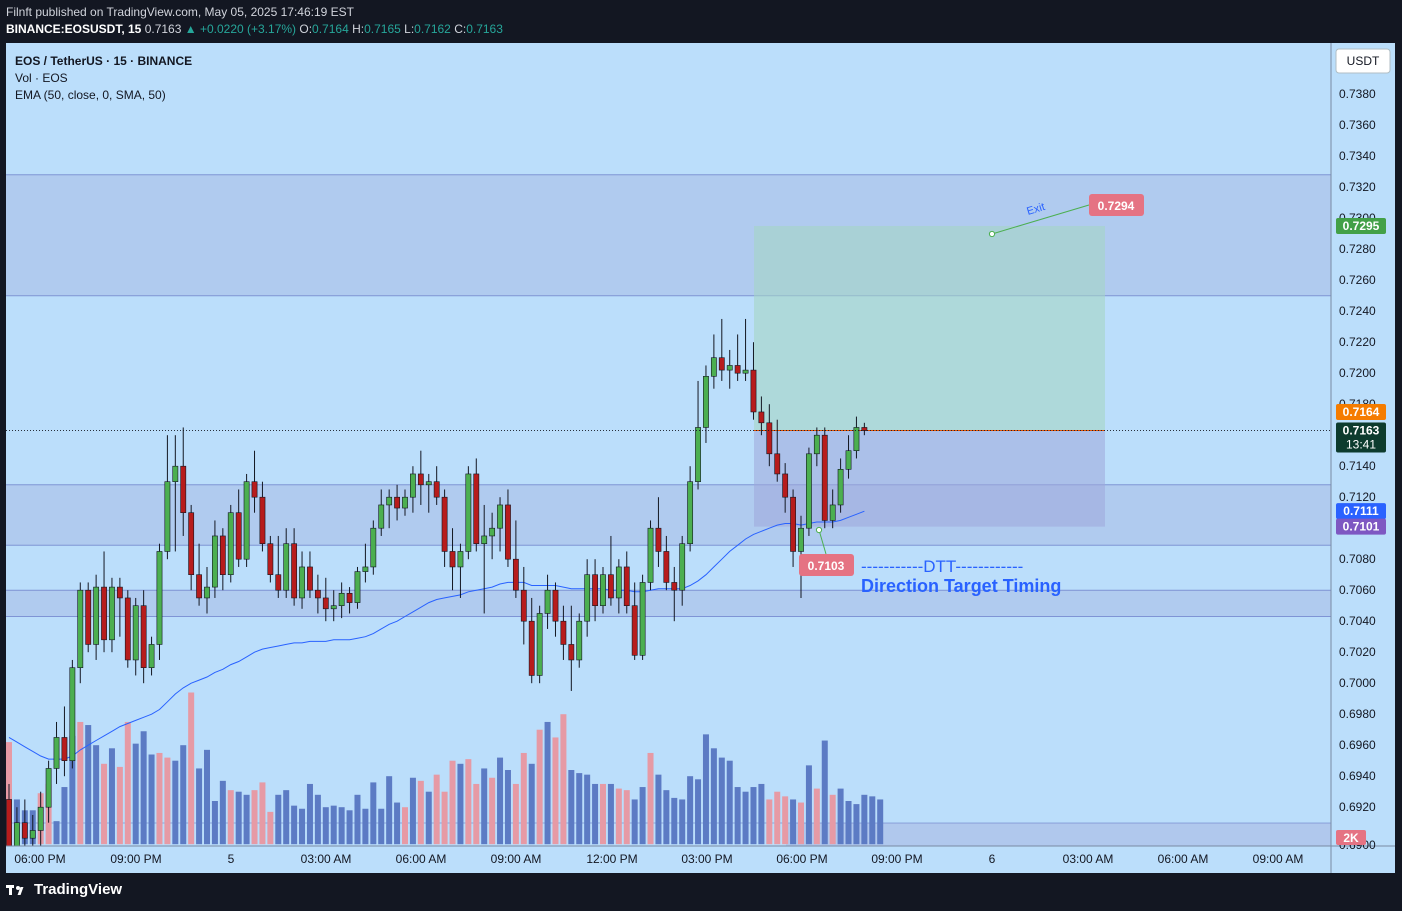 The width and height of the screenshot is (1402, 911). Describe the element at coordinates (929, 328) in the screenshot. I see `target-box` at that location.